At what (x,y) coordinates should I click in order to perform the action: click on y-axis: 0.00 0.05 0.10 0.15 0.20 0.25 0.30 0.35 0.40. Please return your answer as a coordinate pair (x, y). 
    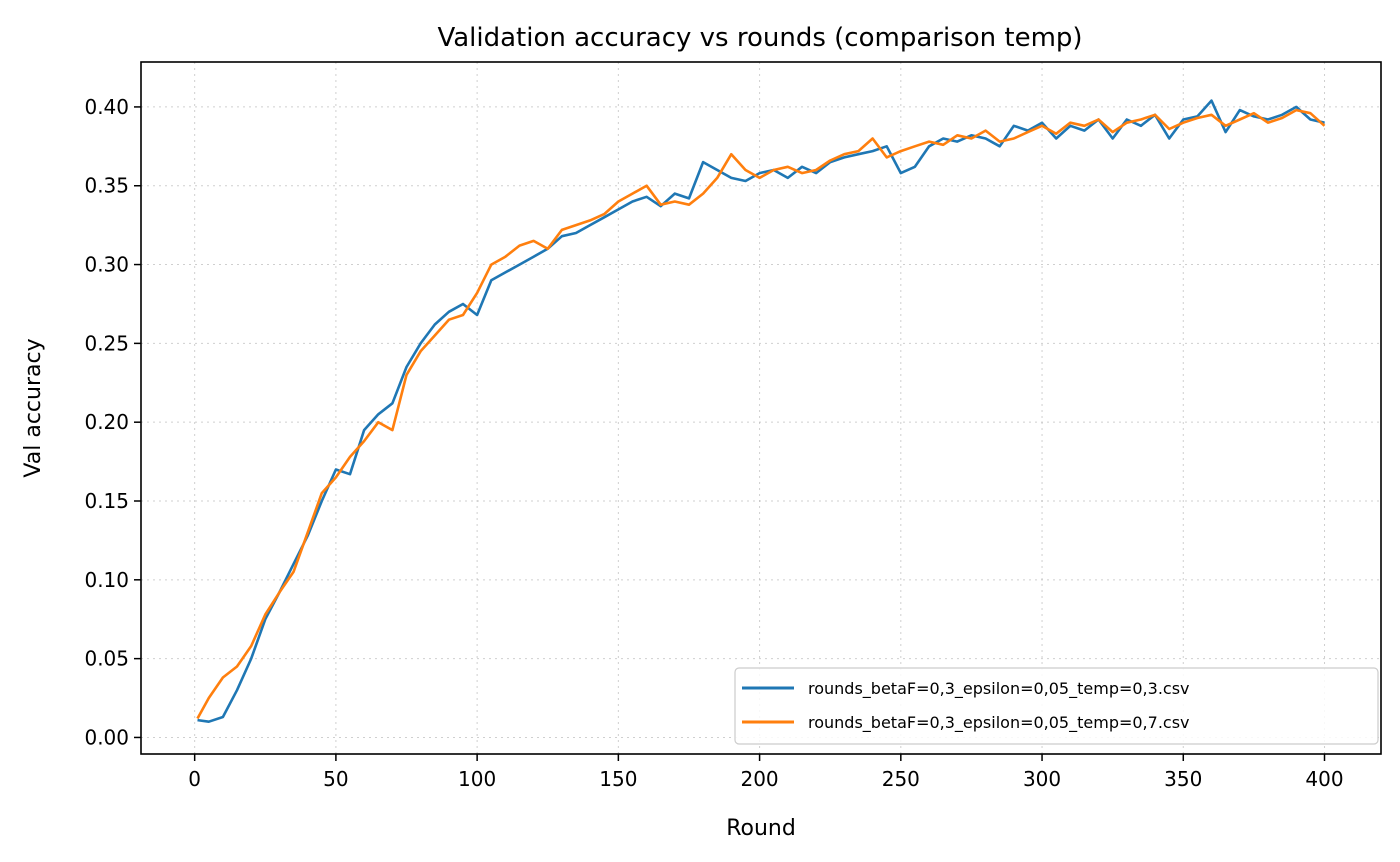
    Looking at the image, I should click on (112, 422).